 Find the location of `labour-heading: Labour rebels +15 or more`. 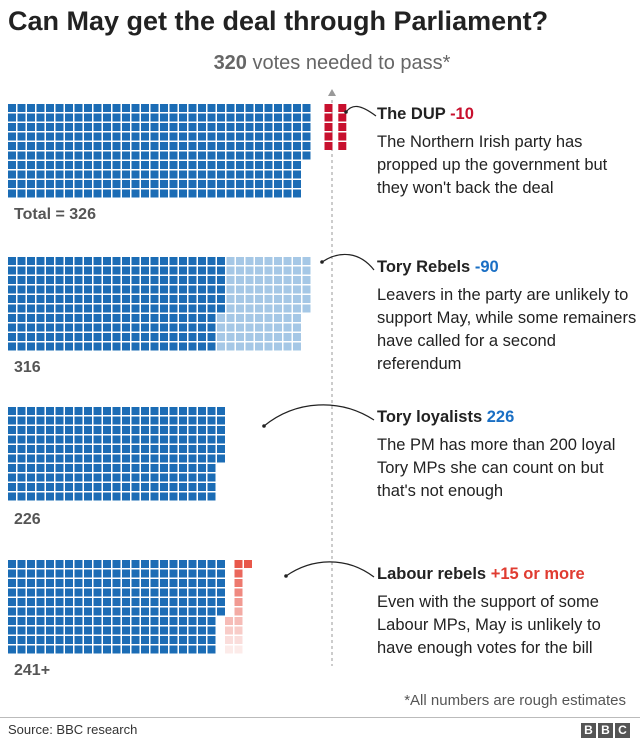

labour-heading: Labour rebels +15 or more is located at coordinates (481, 574).